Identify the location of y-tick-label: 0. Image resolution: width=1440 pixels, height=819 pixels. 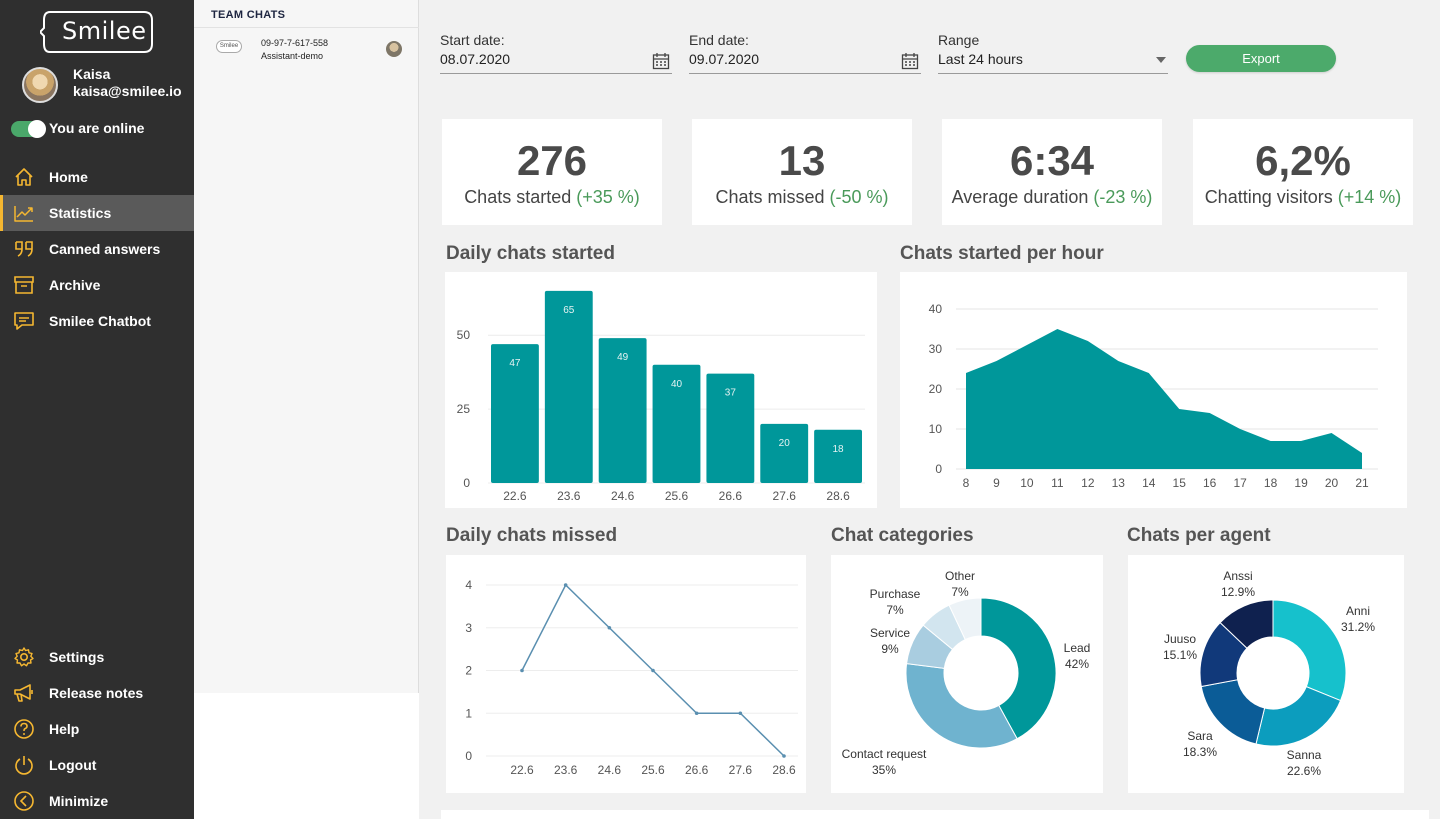
(938, 469).